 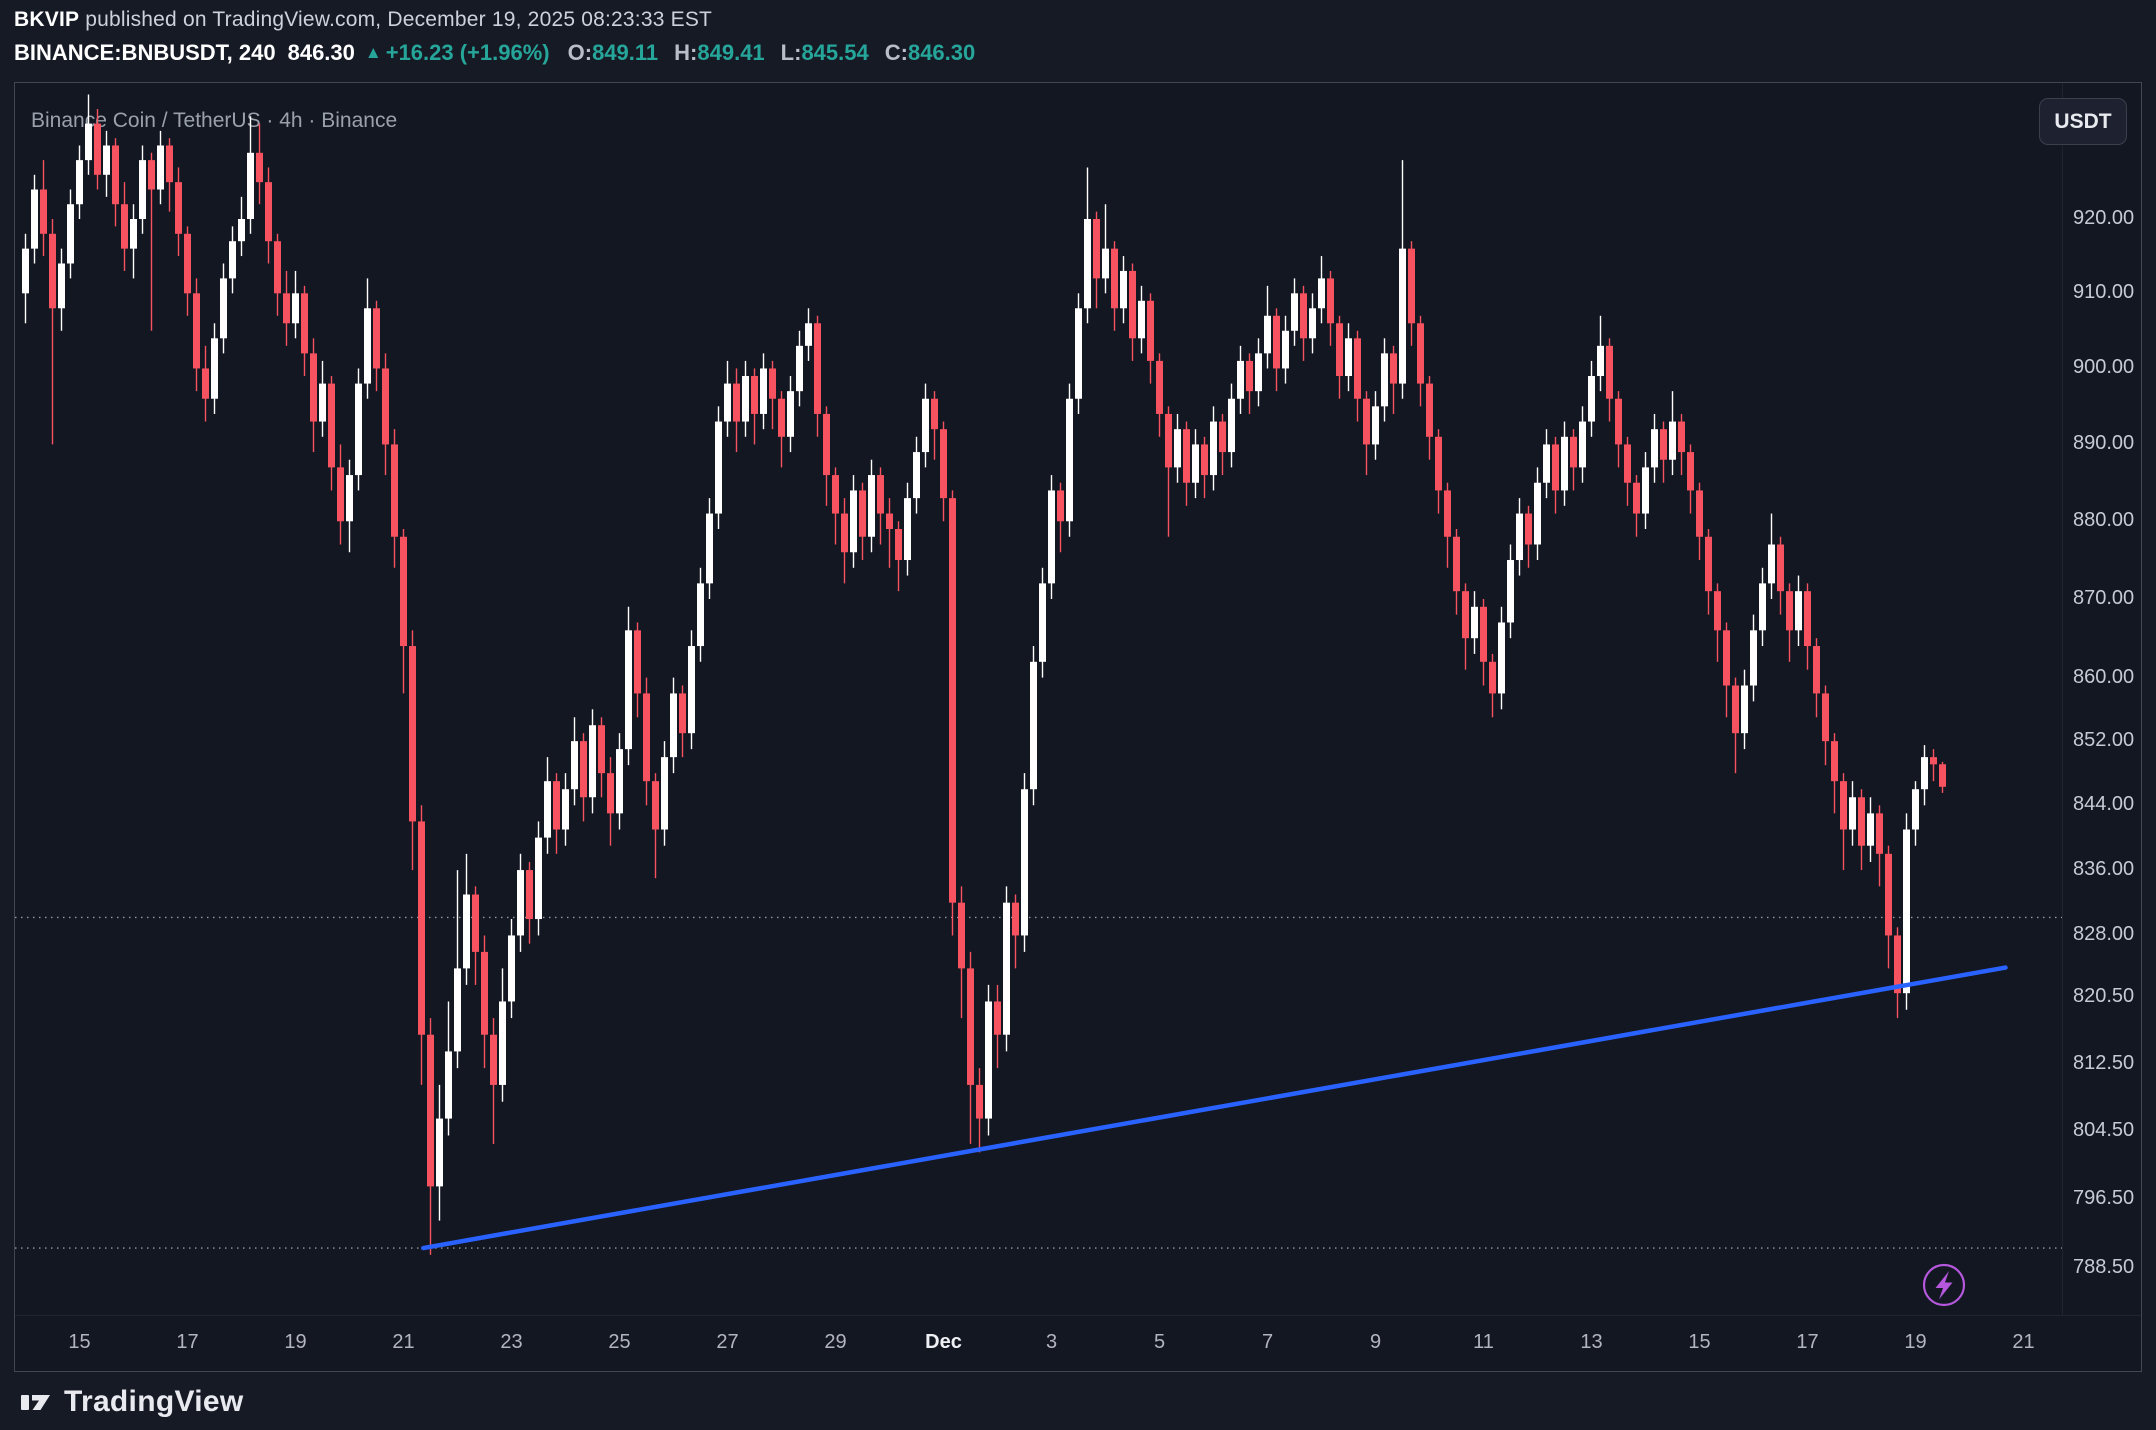 What do you see at coordinates (1214, 1108) in the screenshot?
I see `trendline` at bounding box center [1214, 1108].